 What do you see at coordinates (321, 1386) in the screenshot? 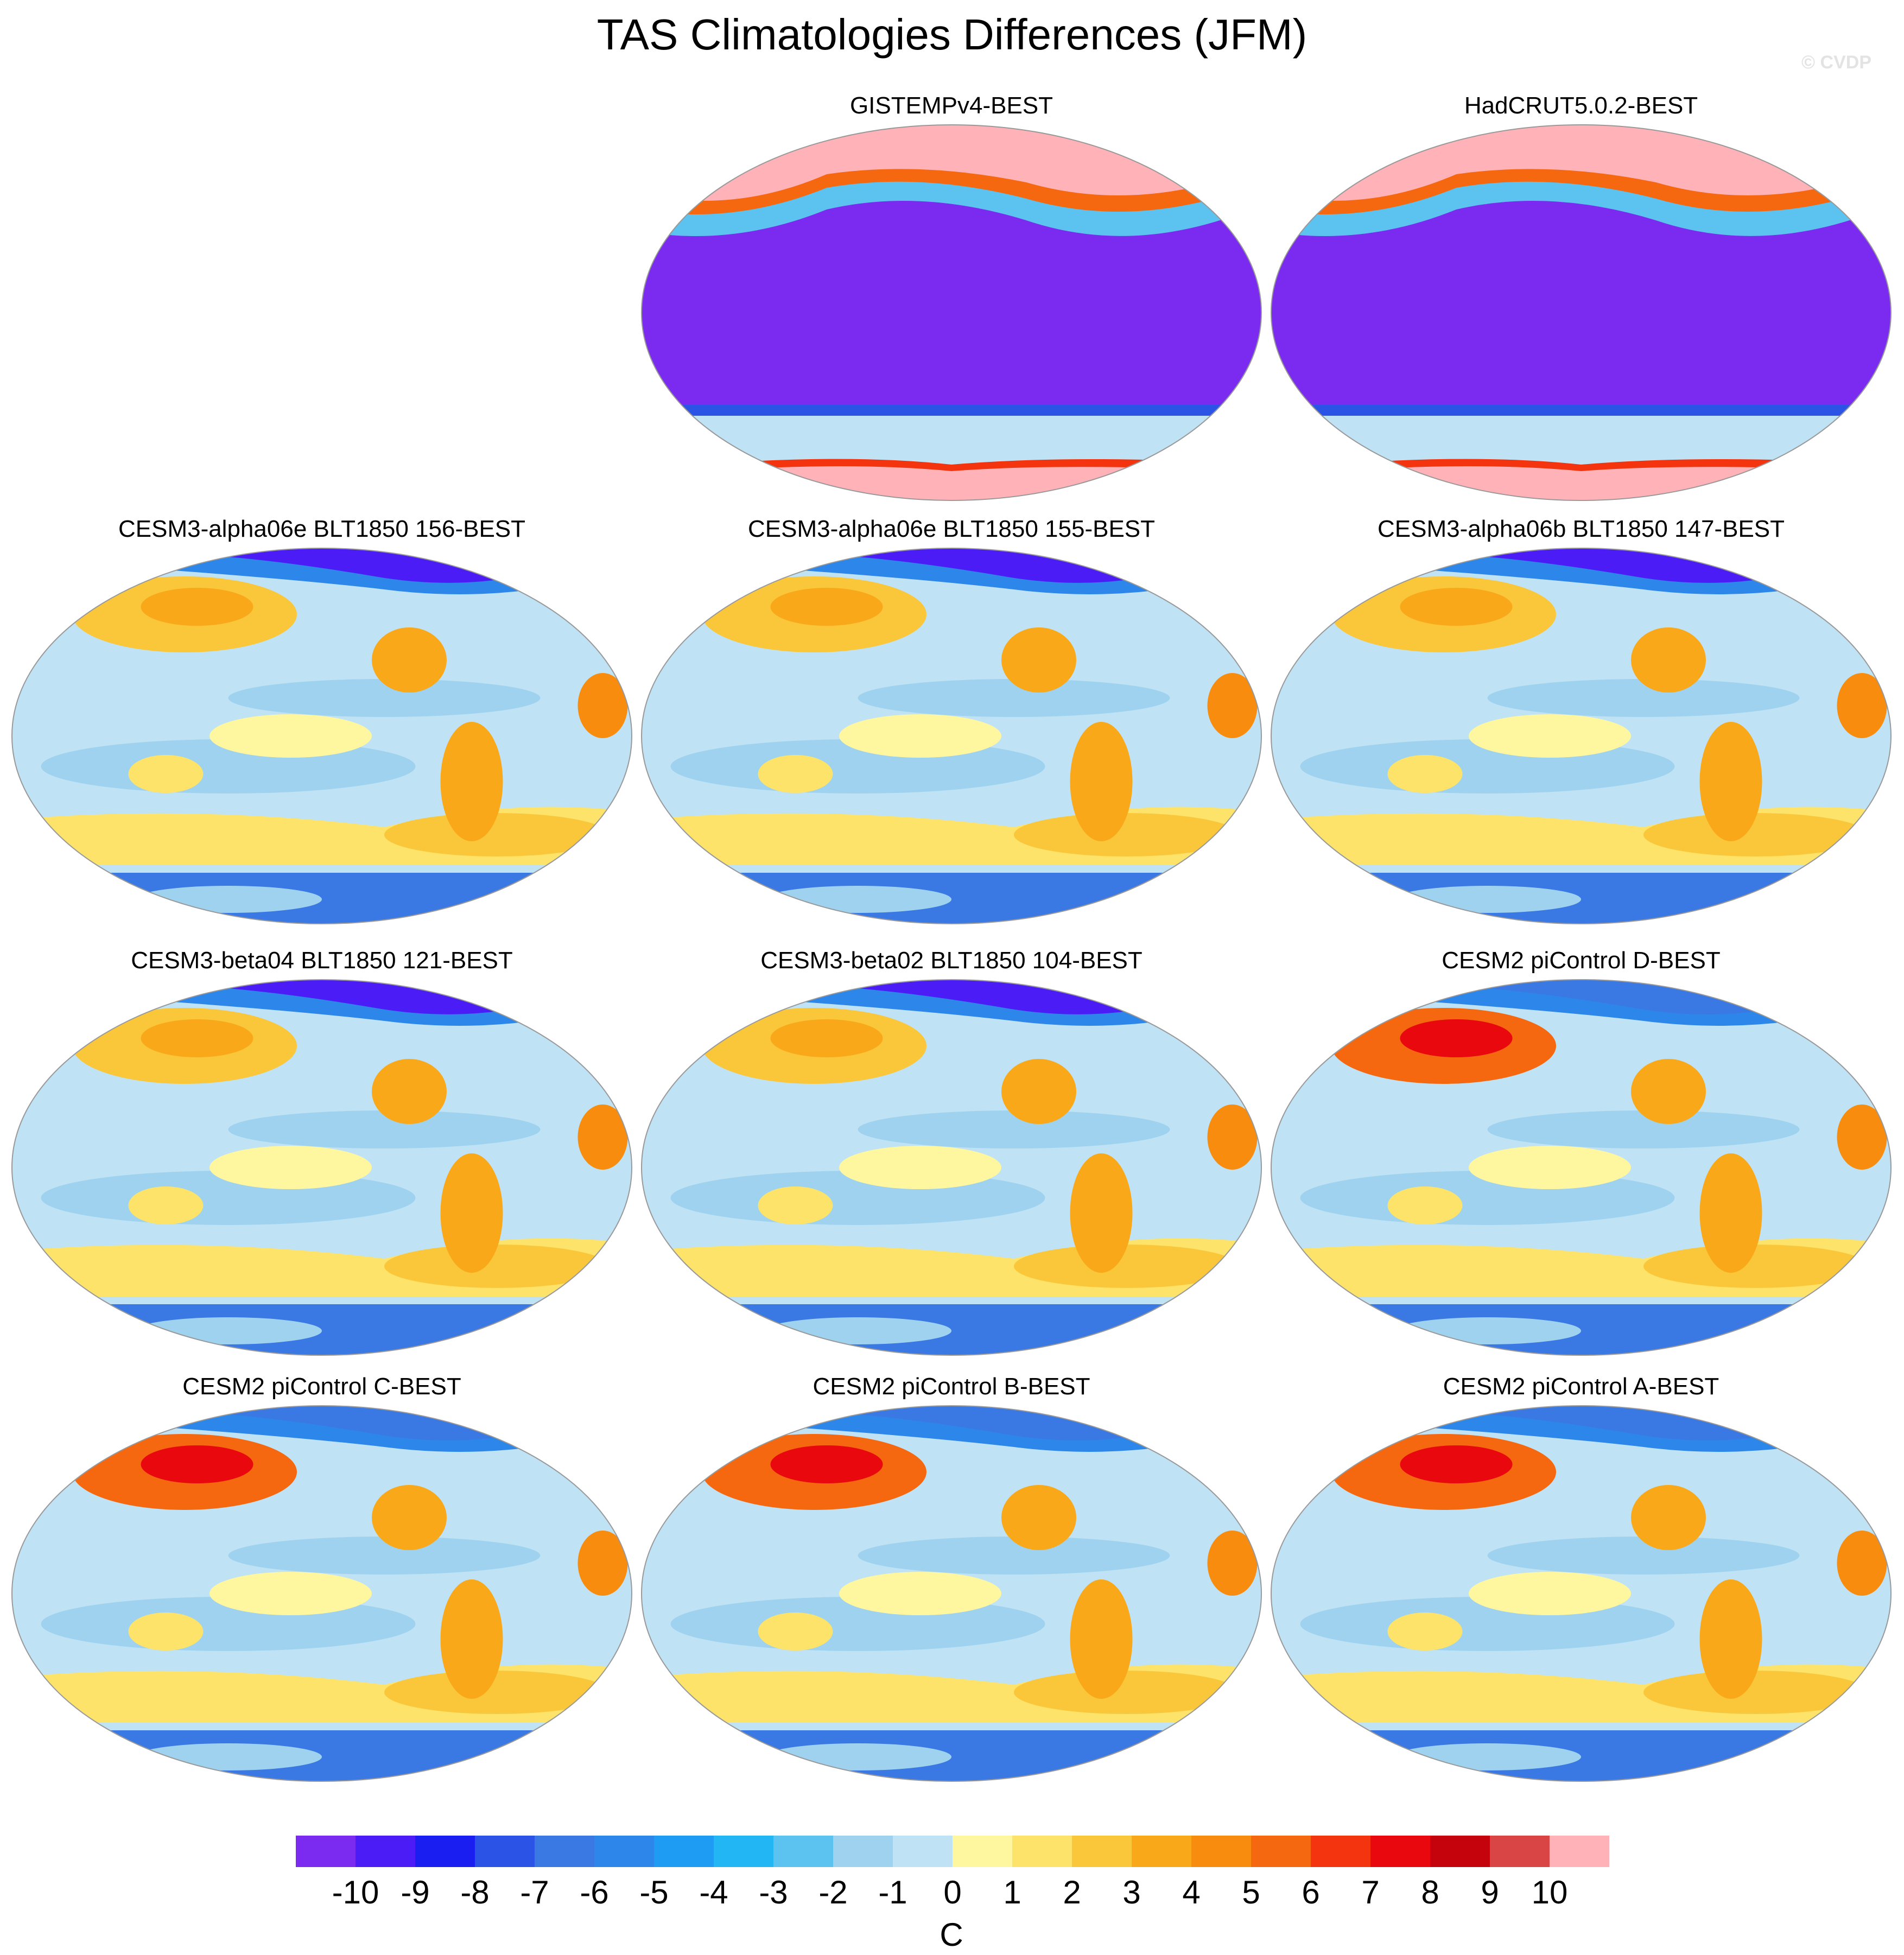
I see `panel-title: CESM2 piControl C-BEST` at bounding box center [321, 1386].